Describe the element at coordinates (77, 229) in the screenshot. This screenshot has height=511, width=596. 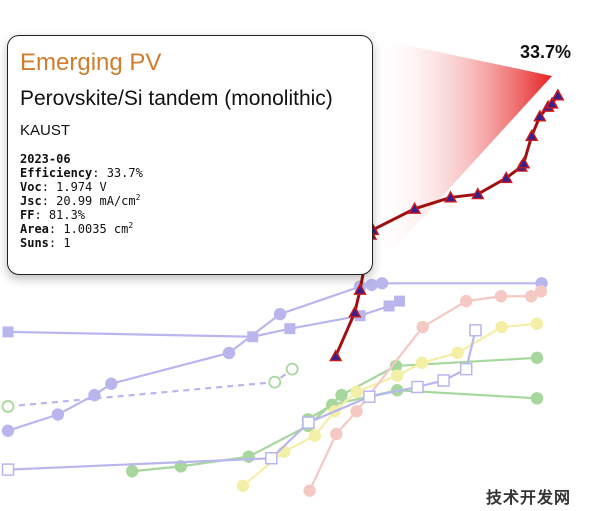
I see `tooltip-area: Area: 1.0035 cm2` at that location.